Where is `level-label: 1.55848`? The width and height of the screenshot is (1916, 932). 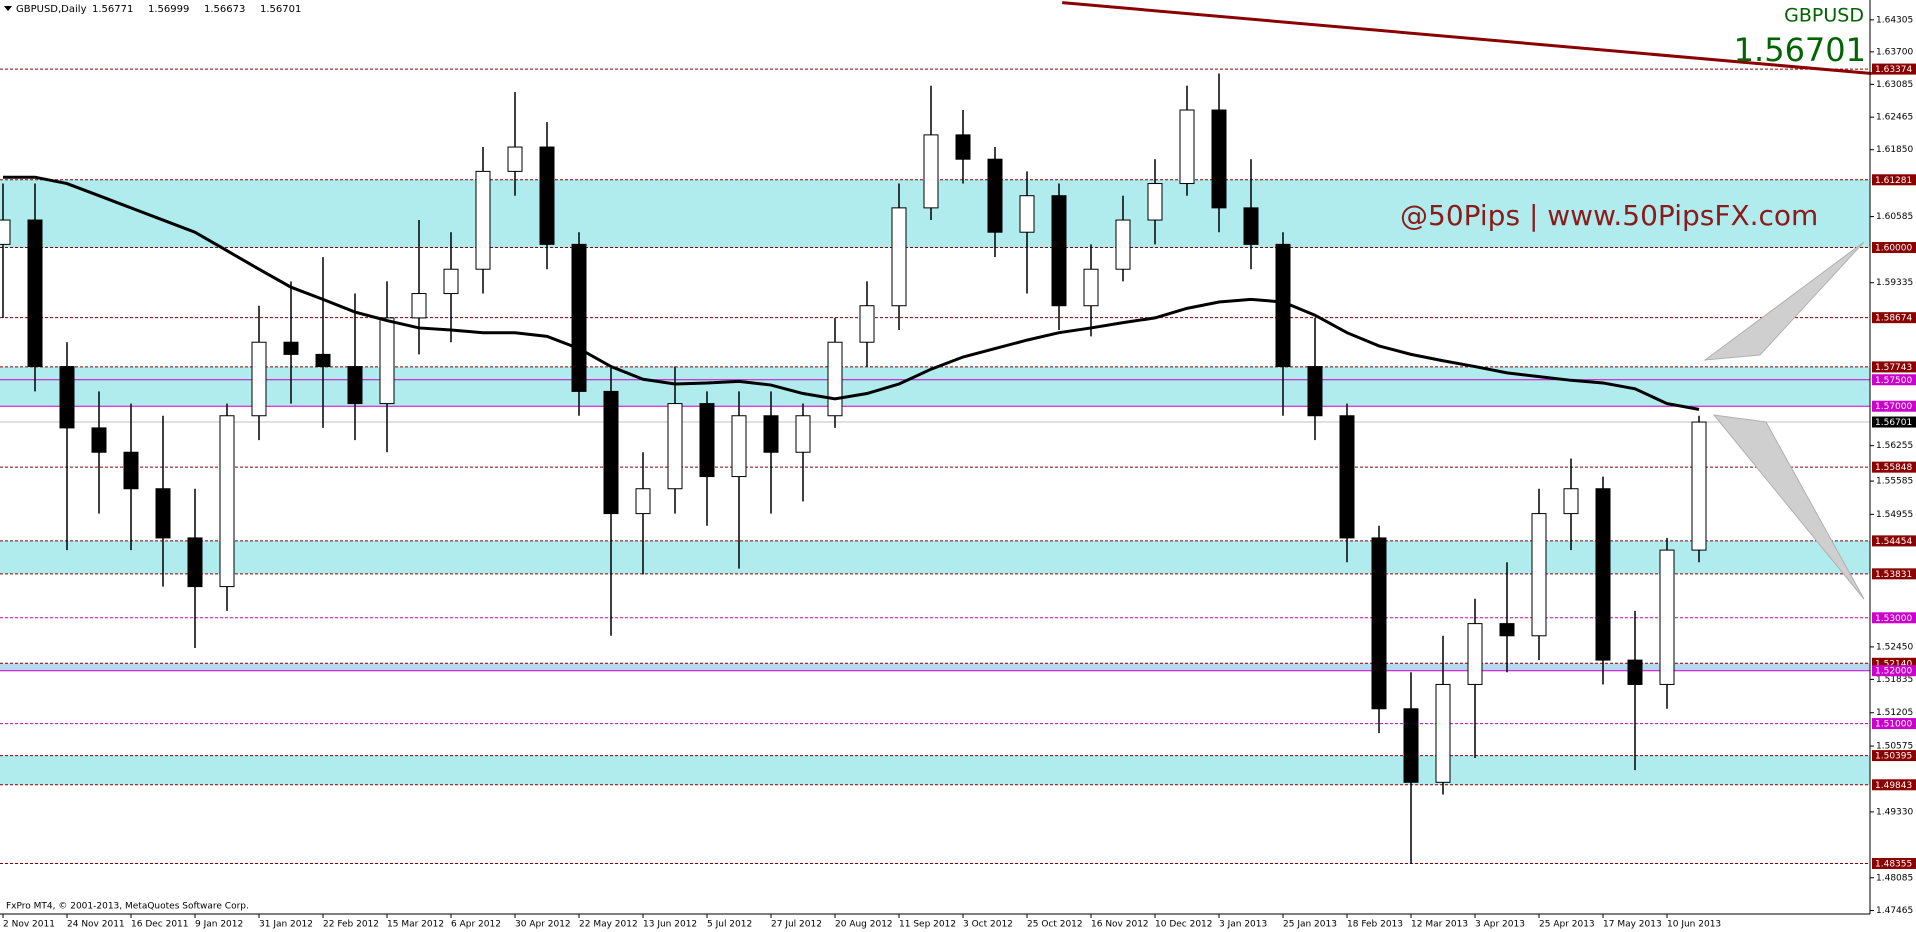
level-label: 1.55848 is located at coordinates (1893, 468).